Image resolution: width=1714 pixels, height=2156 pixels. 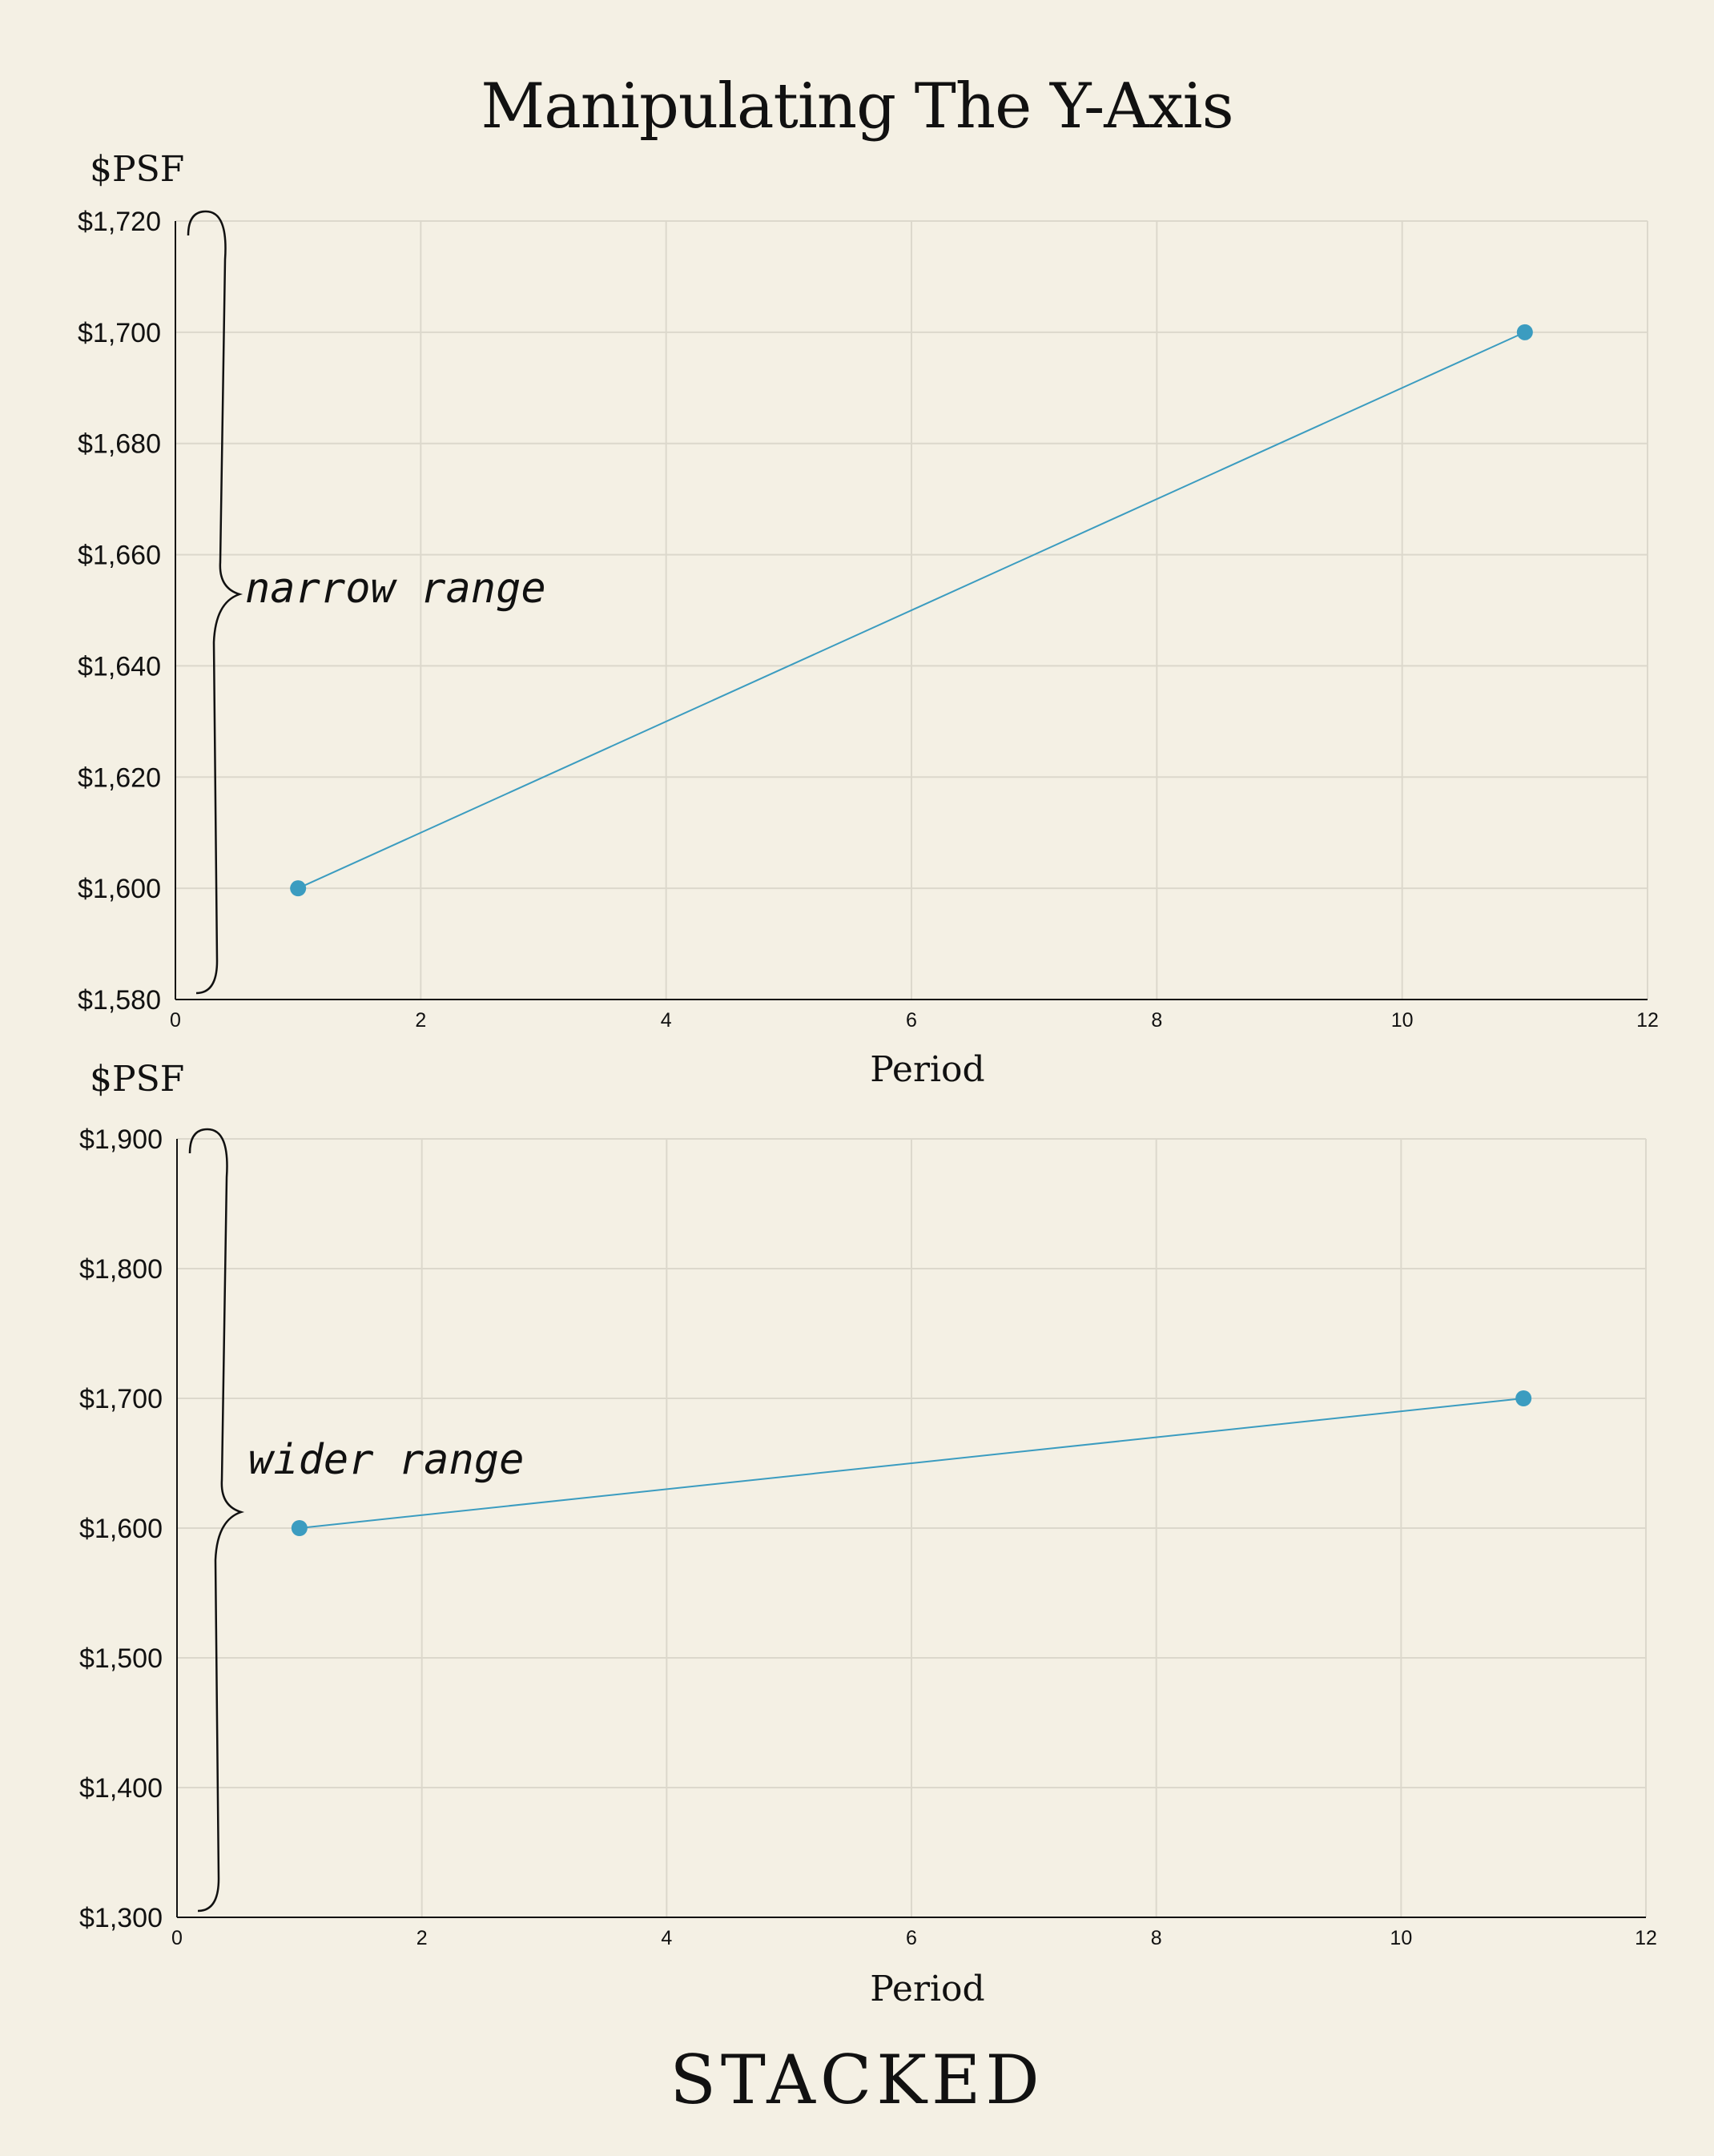 What do you see at coordinates (120, 1000) in the screenshot?
I see `y-tick-label: $1,580` at bounding box center [120, 1000].